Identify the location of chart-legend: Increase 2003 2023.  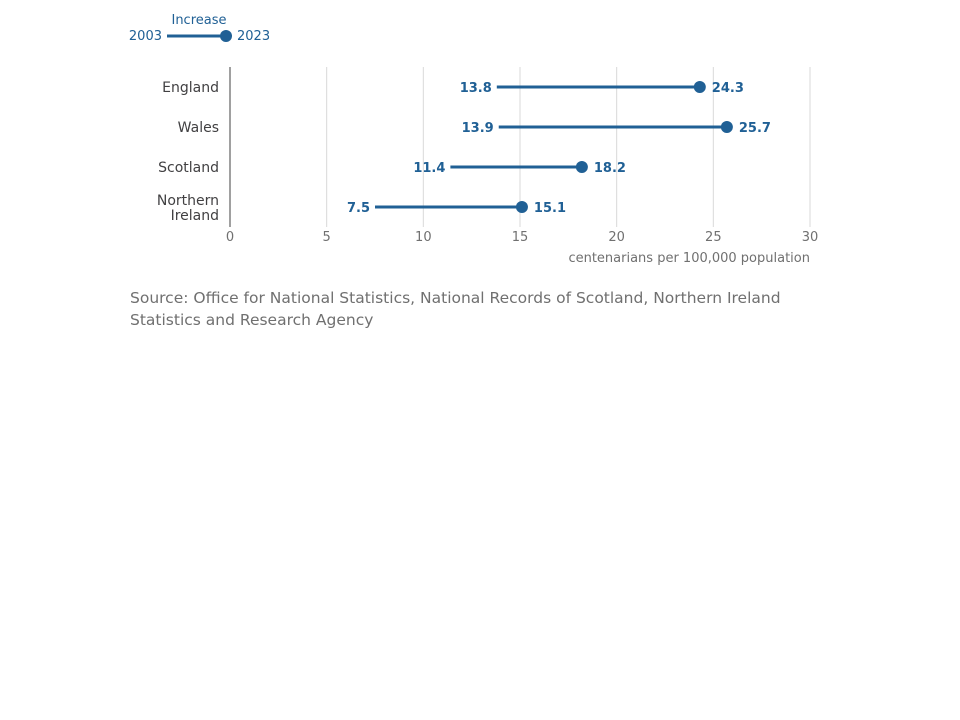
(199, 28).